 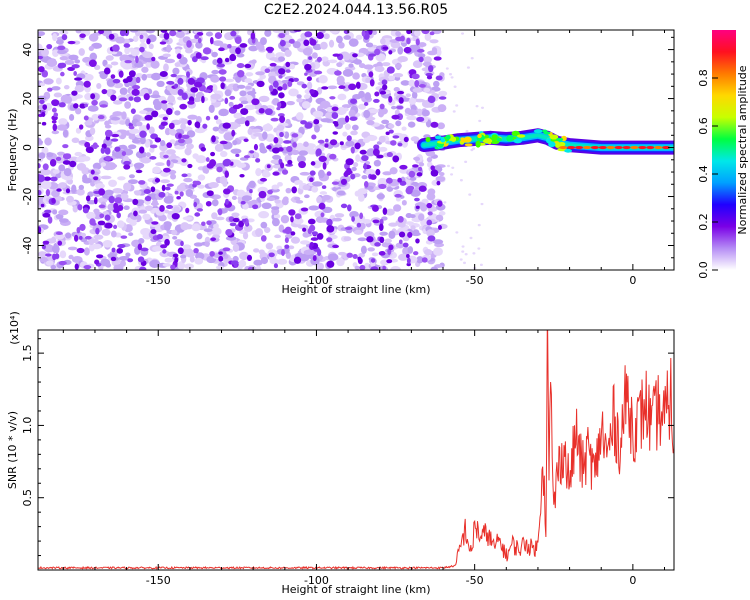 I want to click on x-tick-label: -150, so click(x=158, y=280).